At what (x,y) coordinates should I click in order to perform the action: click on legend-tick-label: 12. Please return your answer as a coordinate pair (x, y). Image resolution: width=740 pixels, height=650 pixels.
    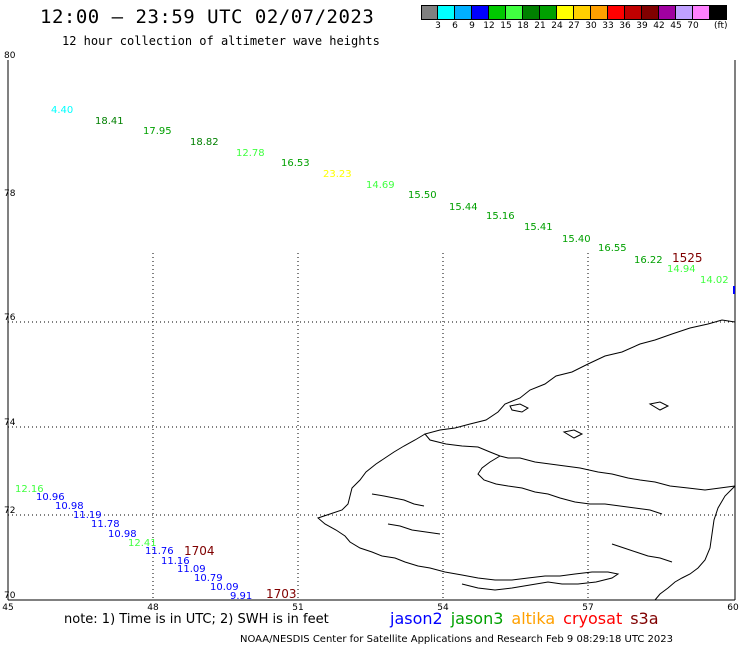
    Looking at the image, I should click on (489, 26).